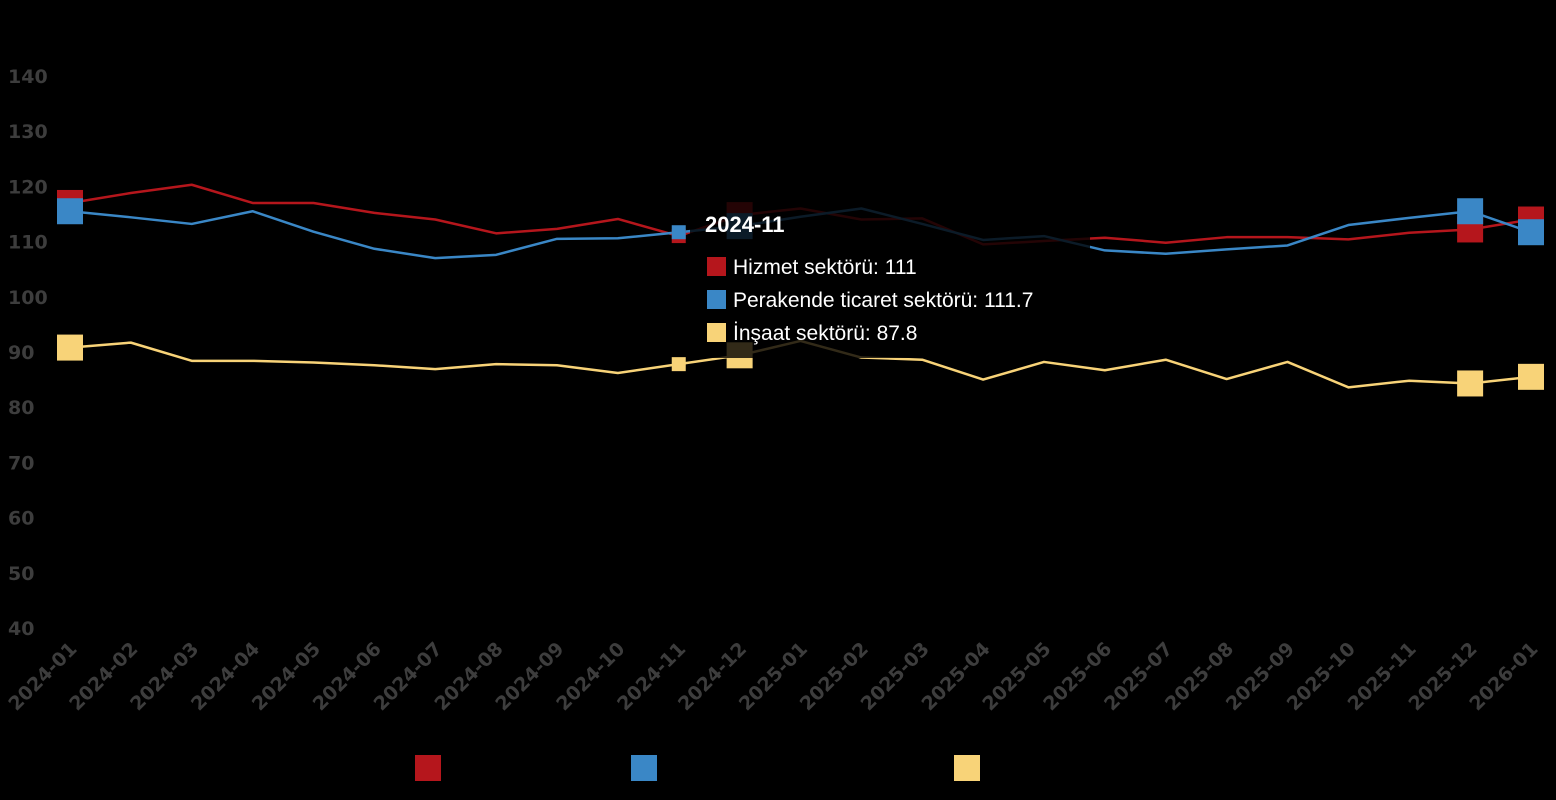  What do you see at coordinates (21, 353) in the screenshot?
I see `y-tick-label: 90` at bounding box center [21, 353].